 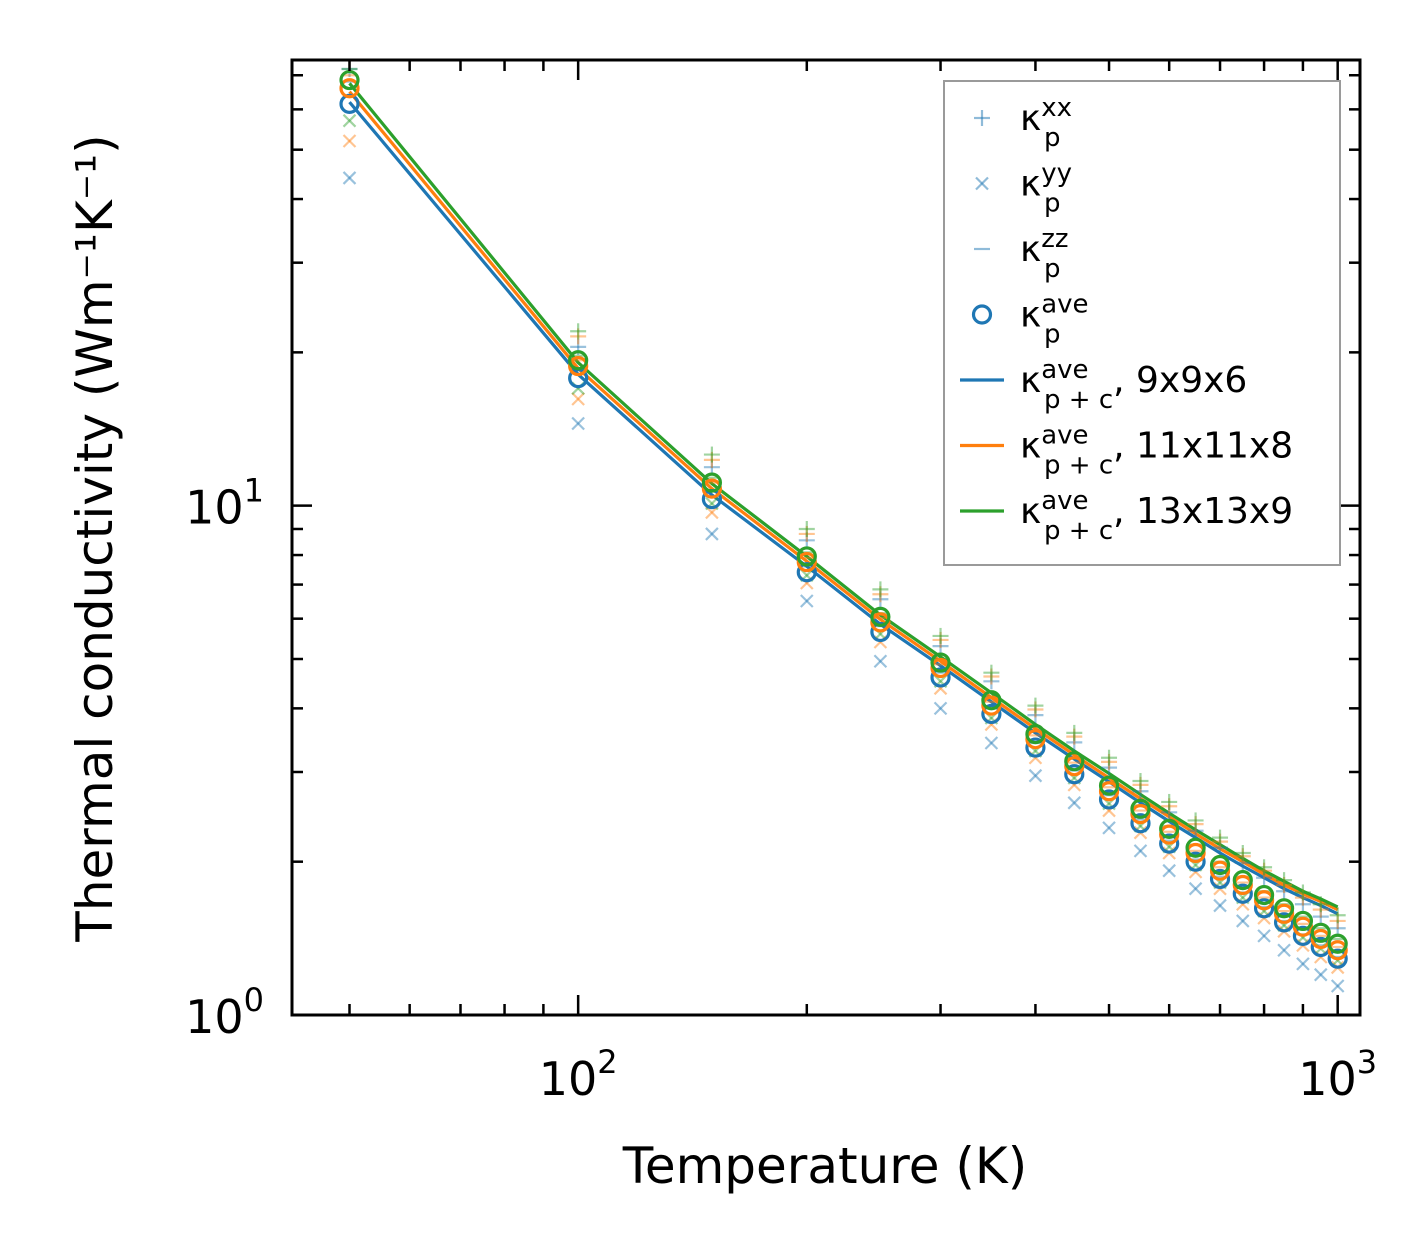 What do you see at coordinates (982, 314) in the screenshot?
I see `legend-marker-ave` at bounding box center [982, 314].